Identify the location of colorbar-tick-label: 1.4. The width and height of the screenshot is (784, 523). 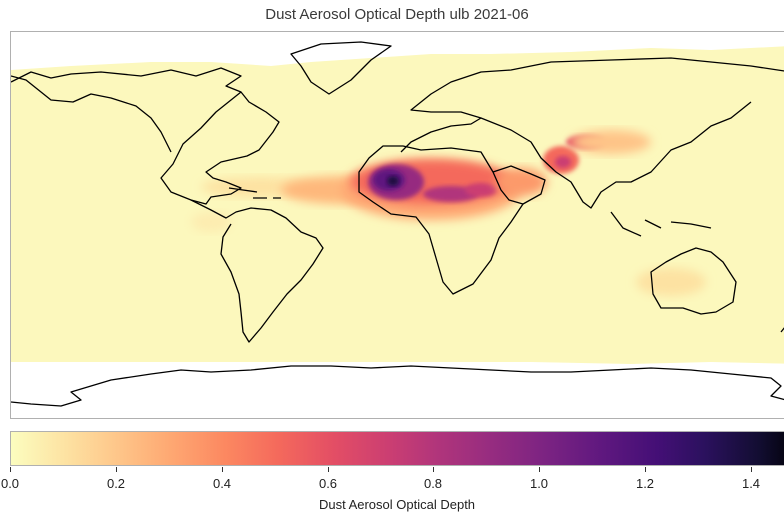
(751, 483).